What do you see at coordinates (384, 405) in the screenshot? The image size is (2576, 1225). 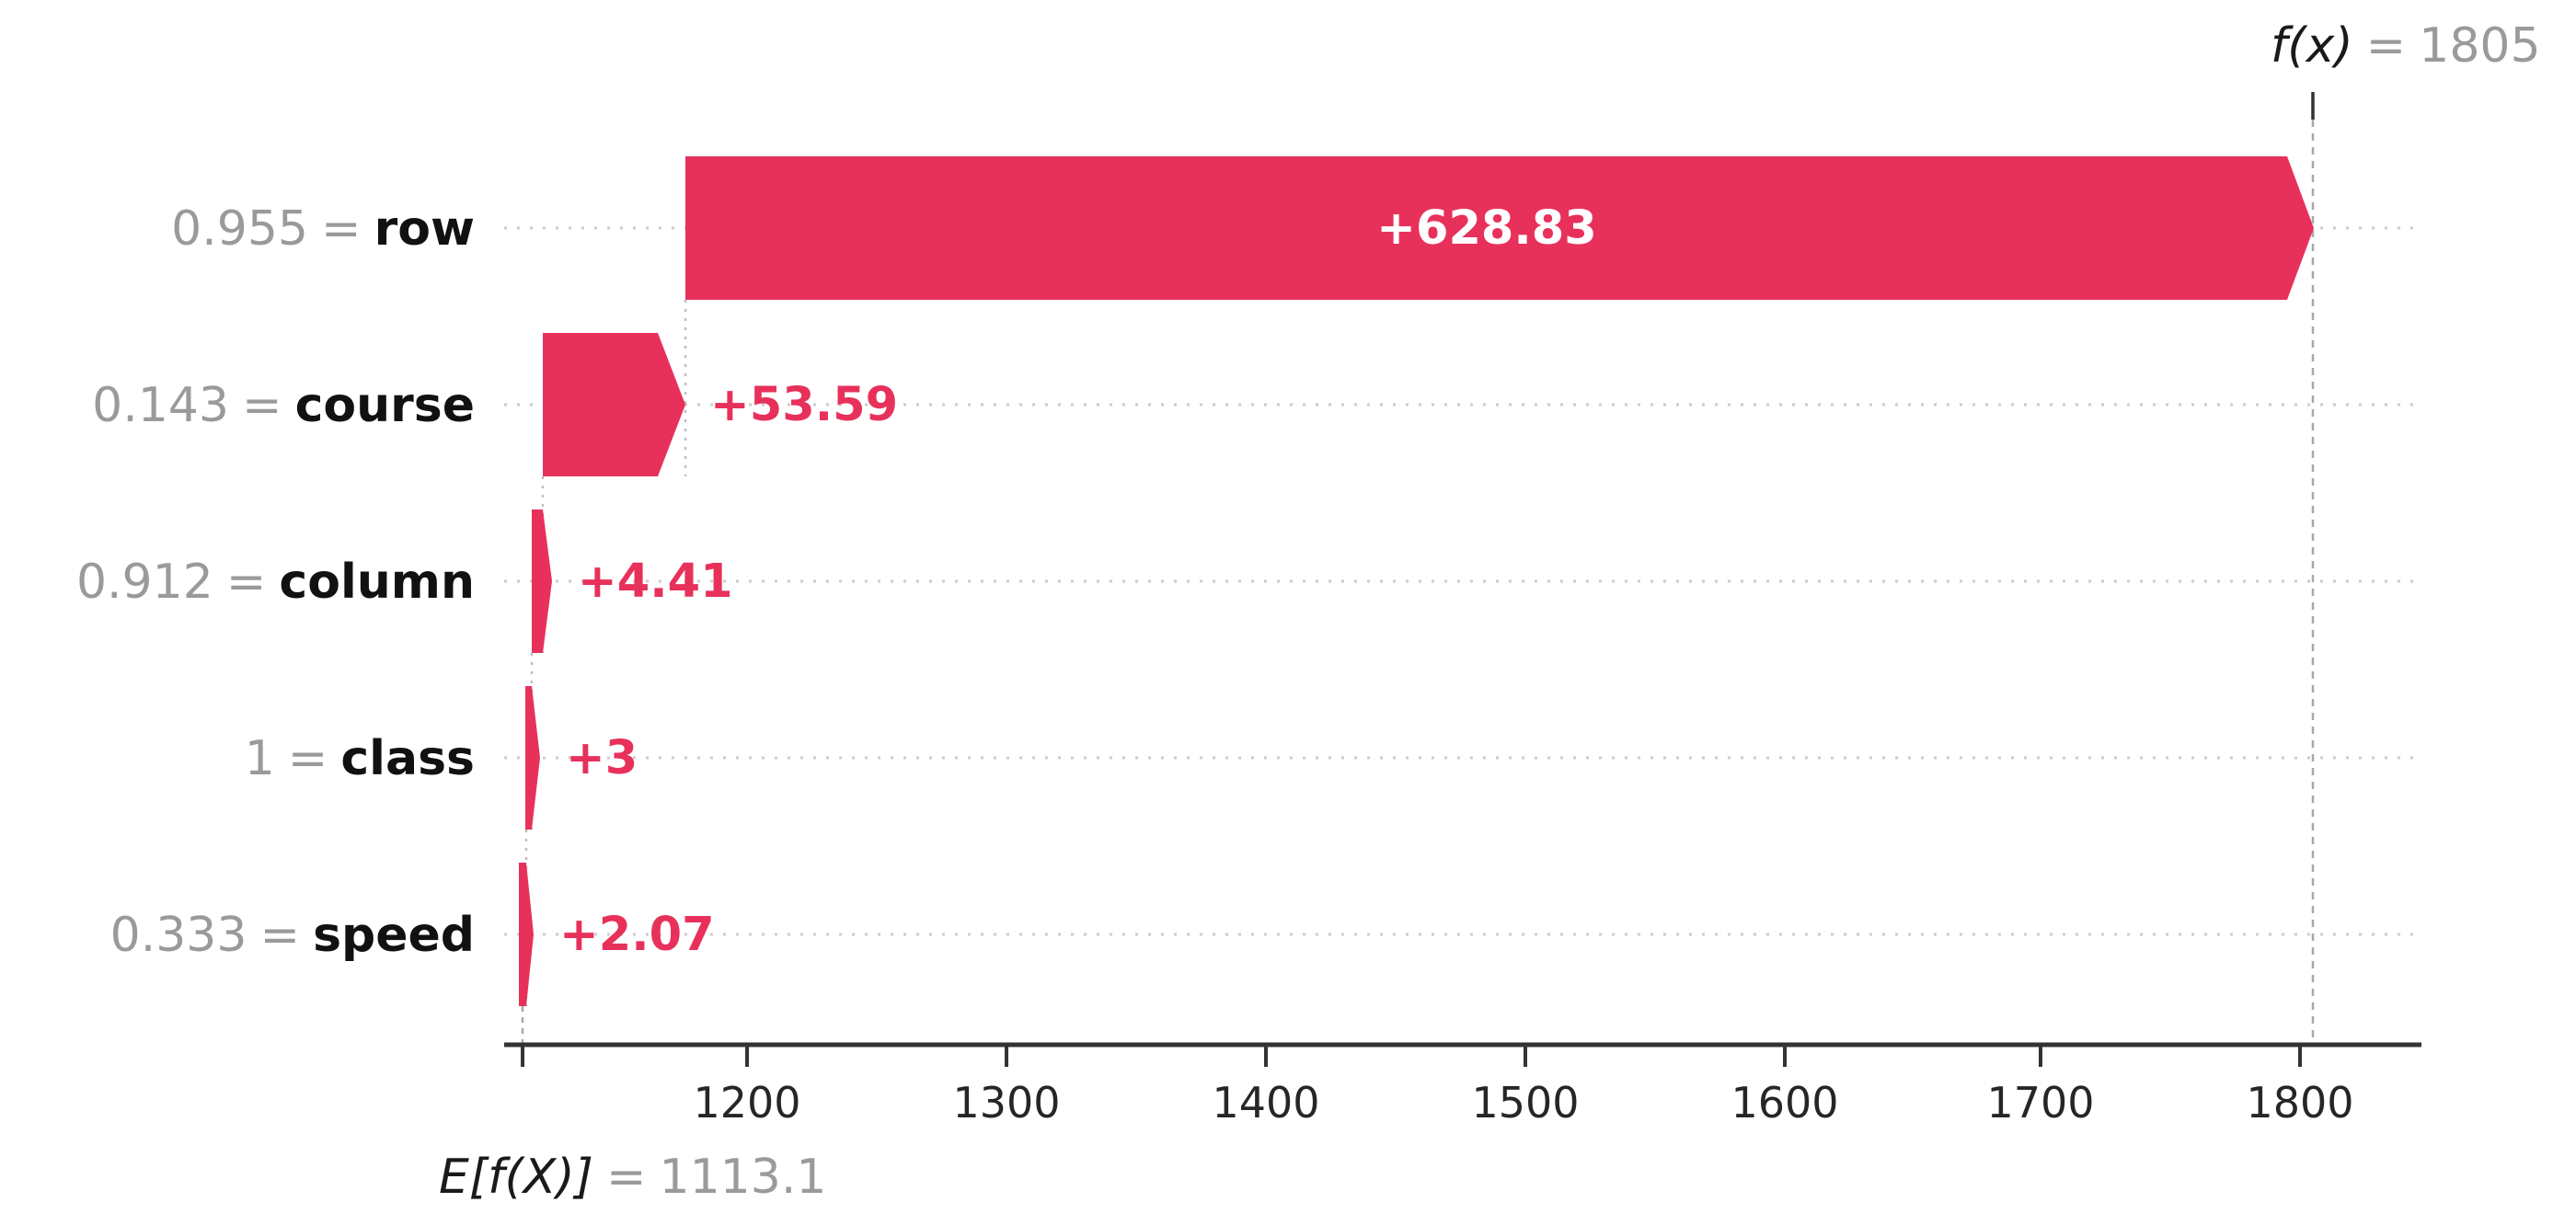 I see `feature-name: course` at bounding box center [384, 405].